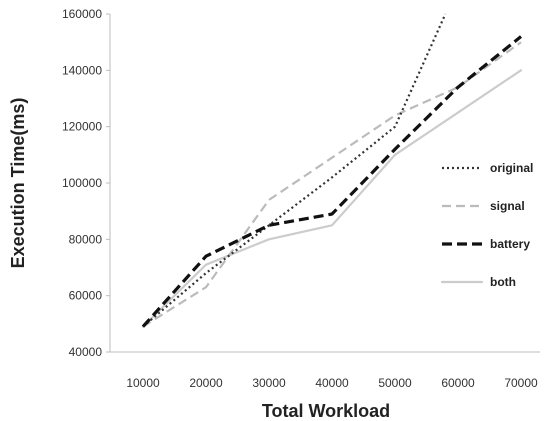  What do you see at coordinates (332, 383) in the screenshot?
I see `x-tick-label: 40000` at bounding box center [332, 383].